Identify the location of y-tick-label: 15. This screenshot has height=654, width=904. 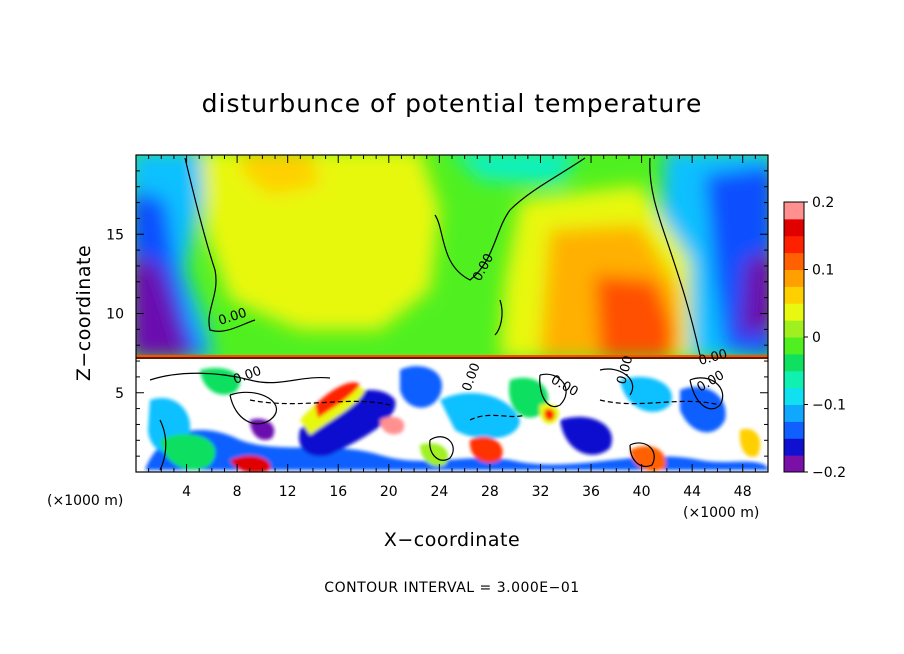
(115, 235).